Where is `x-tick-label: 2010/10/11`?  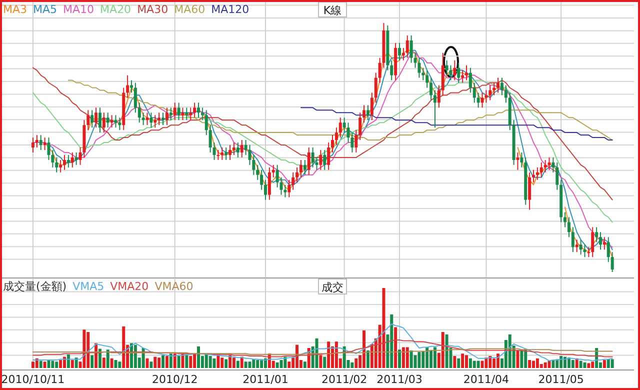 x-tick-label: 2010/10/11 is located at coordinates (33, 379).